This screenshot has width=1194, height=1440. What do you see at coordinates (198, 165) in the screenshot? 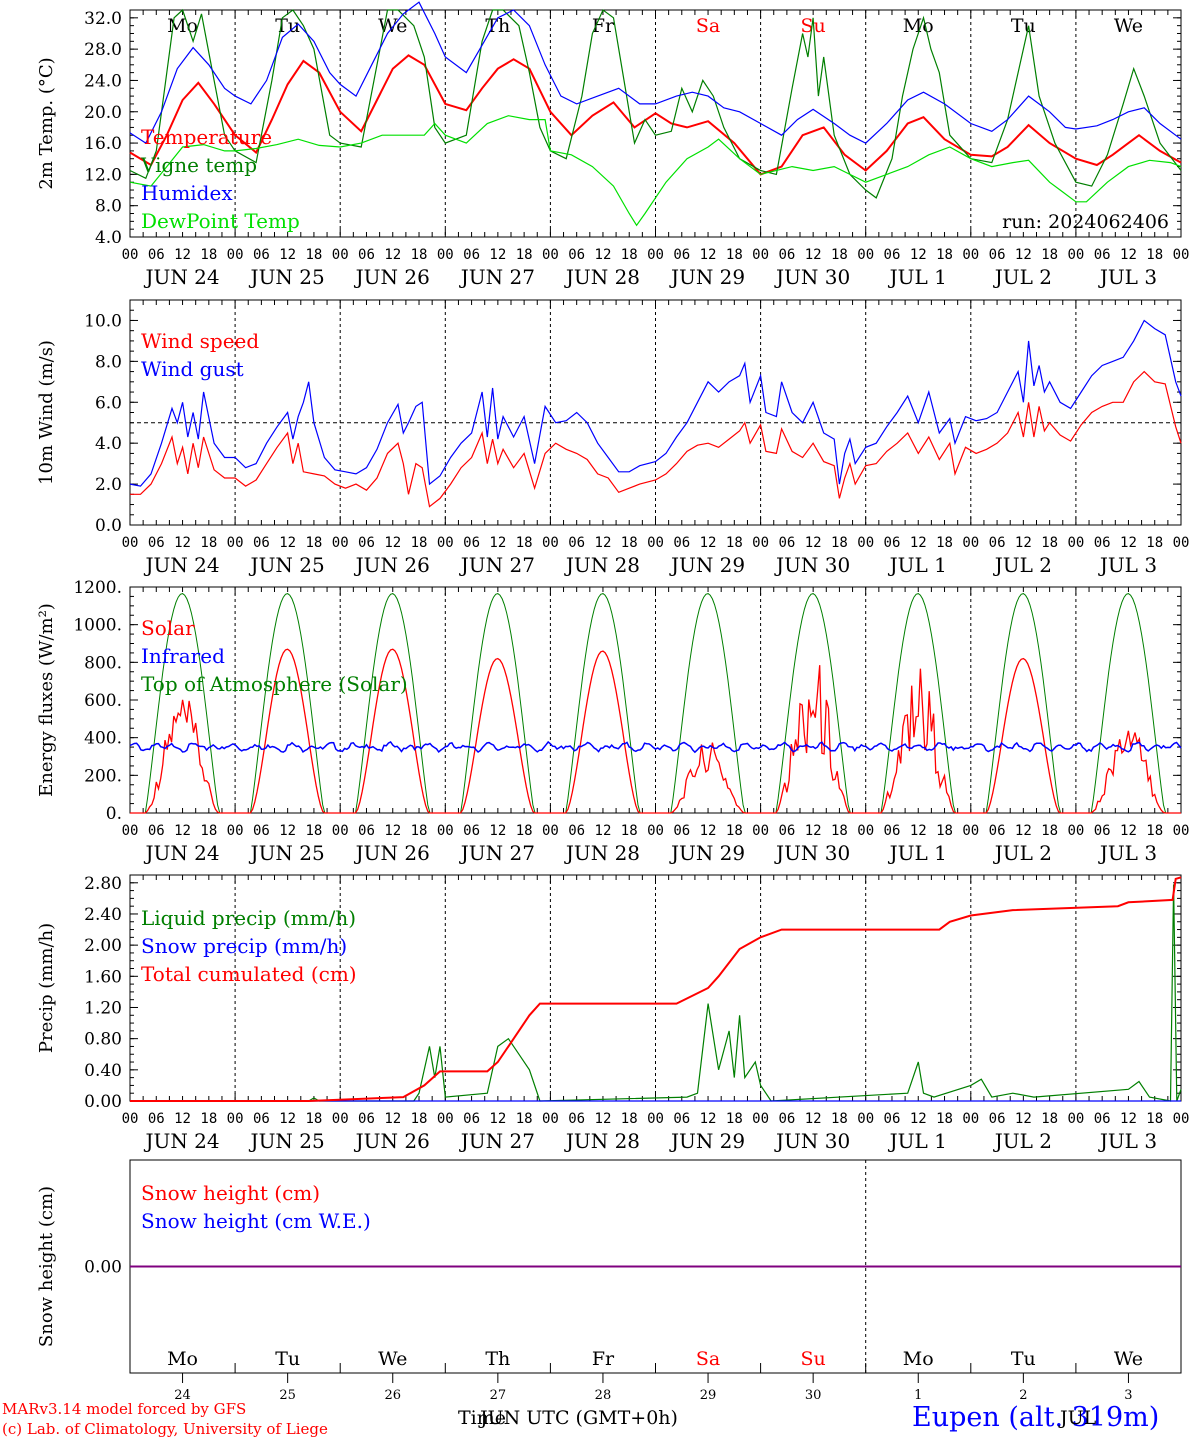
I see `legend-vigne-temp: Vigne temp` at bounding box center [198, 165].